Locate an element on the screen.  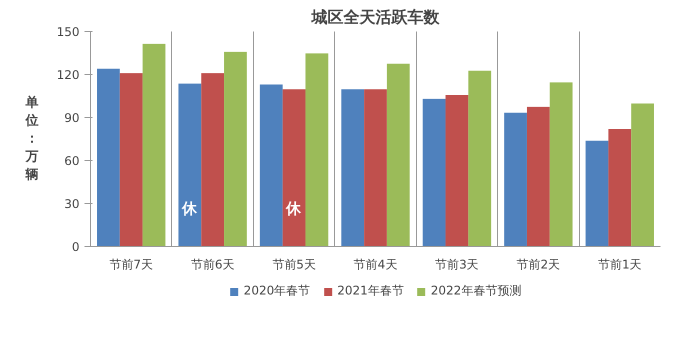
y-tick-label: 0 is located at coordinates (76, 247).